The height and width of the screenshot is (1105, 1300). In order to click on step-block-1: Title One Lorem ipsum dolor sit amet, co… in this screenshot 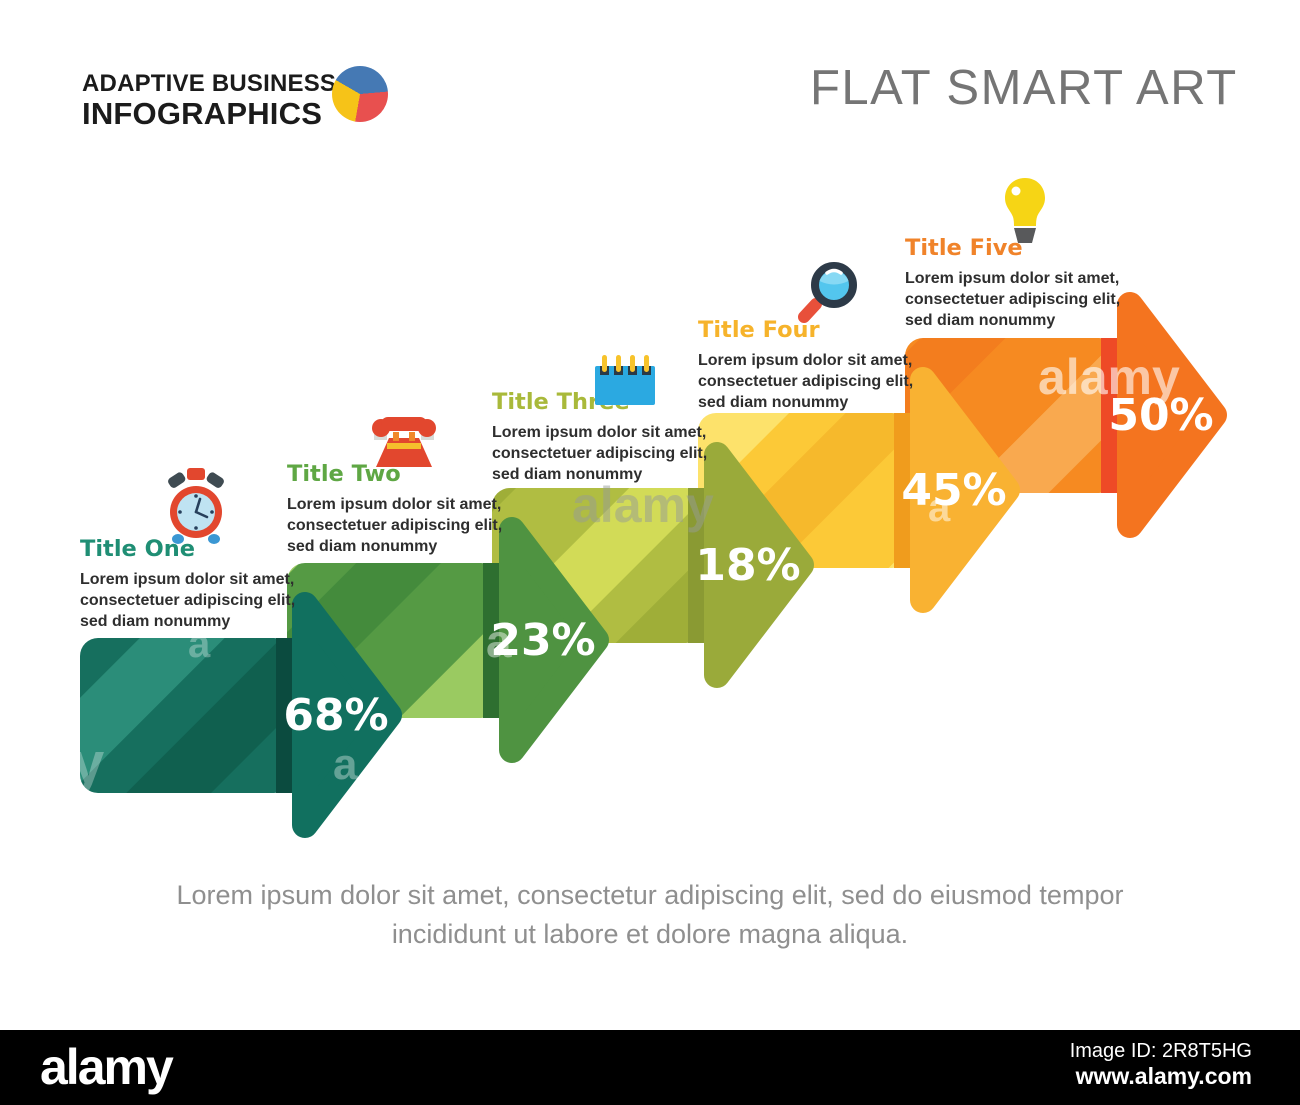, I will do `click(197, 584)`.